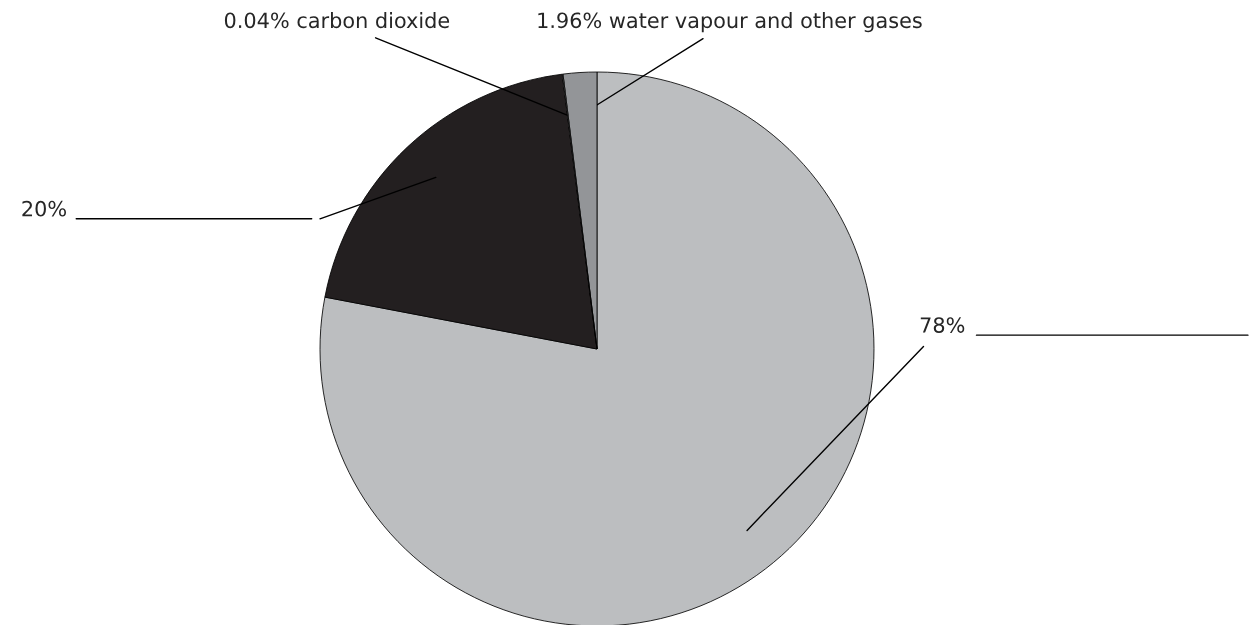 The width and height of the screenshot is (1256, 625). Describe the element at coordinates (44, 208) in the screenshot. I see `data-label: 20%` at that location.